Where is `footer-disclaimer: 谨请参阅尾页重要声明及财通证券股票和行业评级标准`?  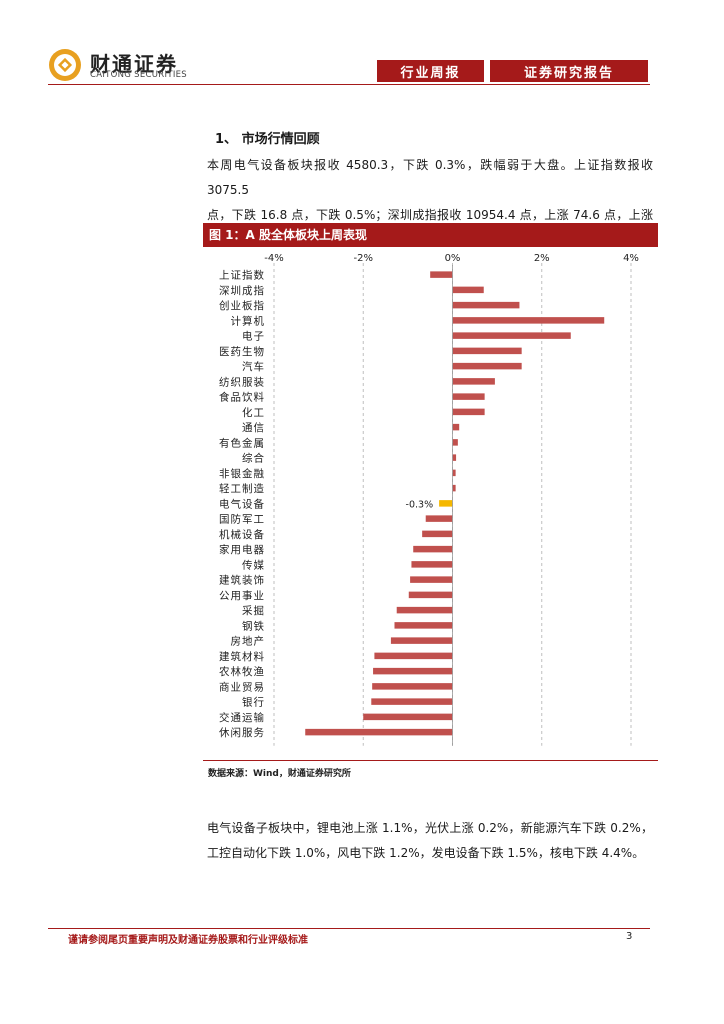
footer-disclaimer: 谨请参阅尾页重要声明及财通证券股票和行业评级标准 is located at coordinates (188, 940).